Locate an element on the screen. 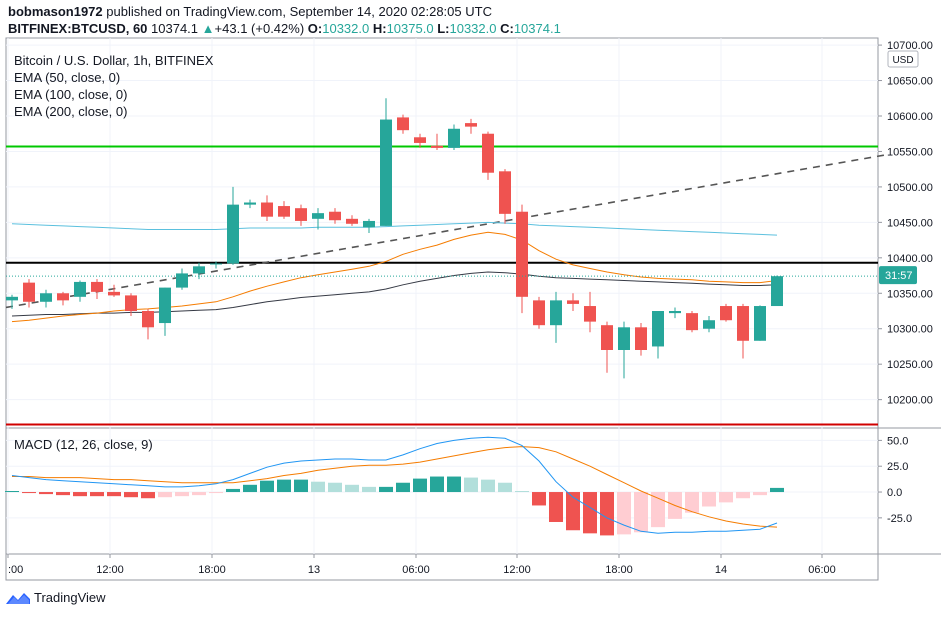 Image resolution: width=941 pixels, height=618 pixels. legend-macd: MACD (12, 26, close, 9) is located at coordinates (83, 444).